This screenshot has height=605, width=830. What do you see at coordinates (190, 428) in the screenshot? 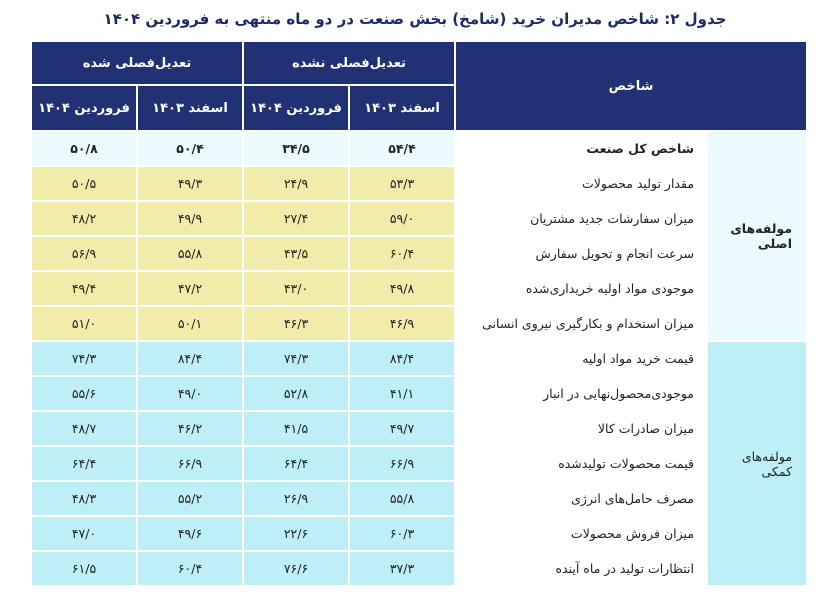
I see `value-cell: ۴۶/۲` at bounding box center [190, 428].